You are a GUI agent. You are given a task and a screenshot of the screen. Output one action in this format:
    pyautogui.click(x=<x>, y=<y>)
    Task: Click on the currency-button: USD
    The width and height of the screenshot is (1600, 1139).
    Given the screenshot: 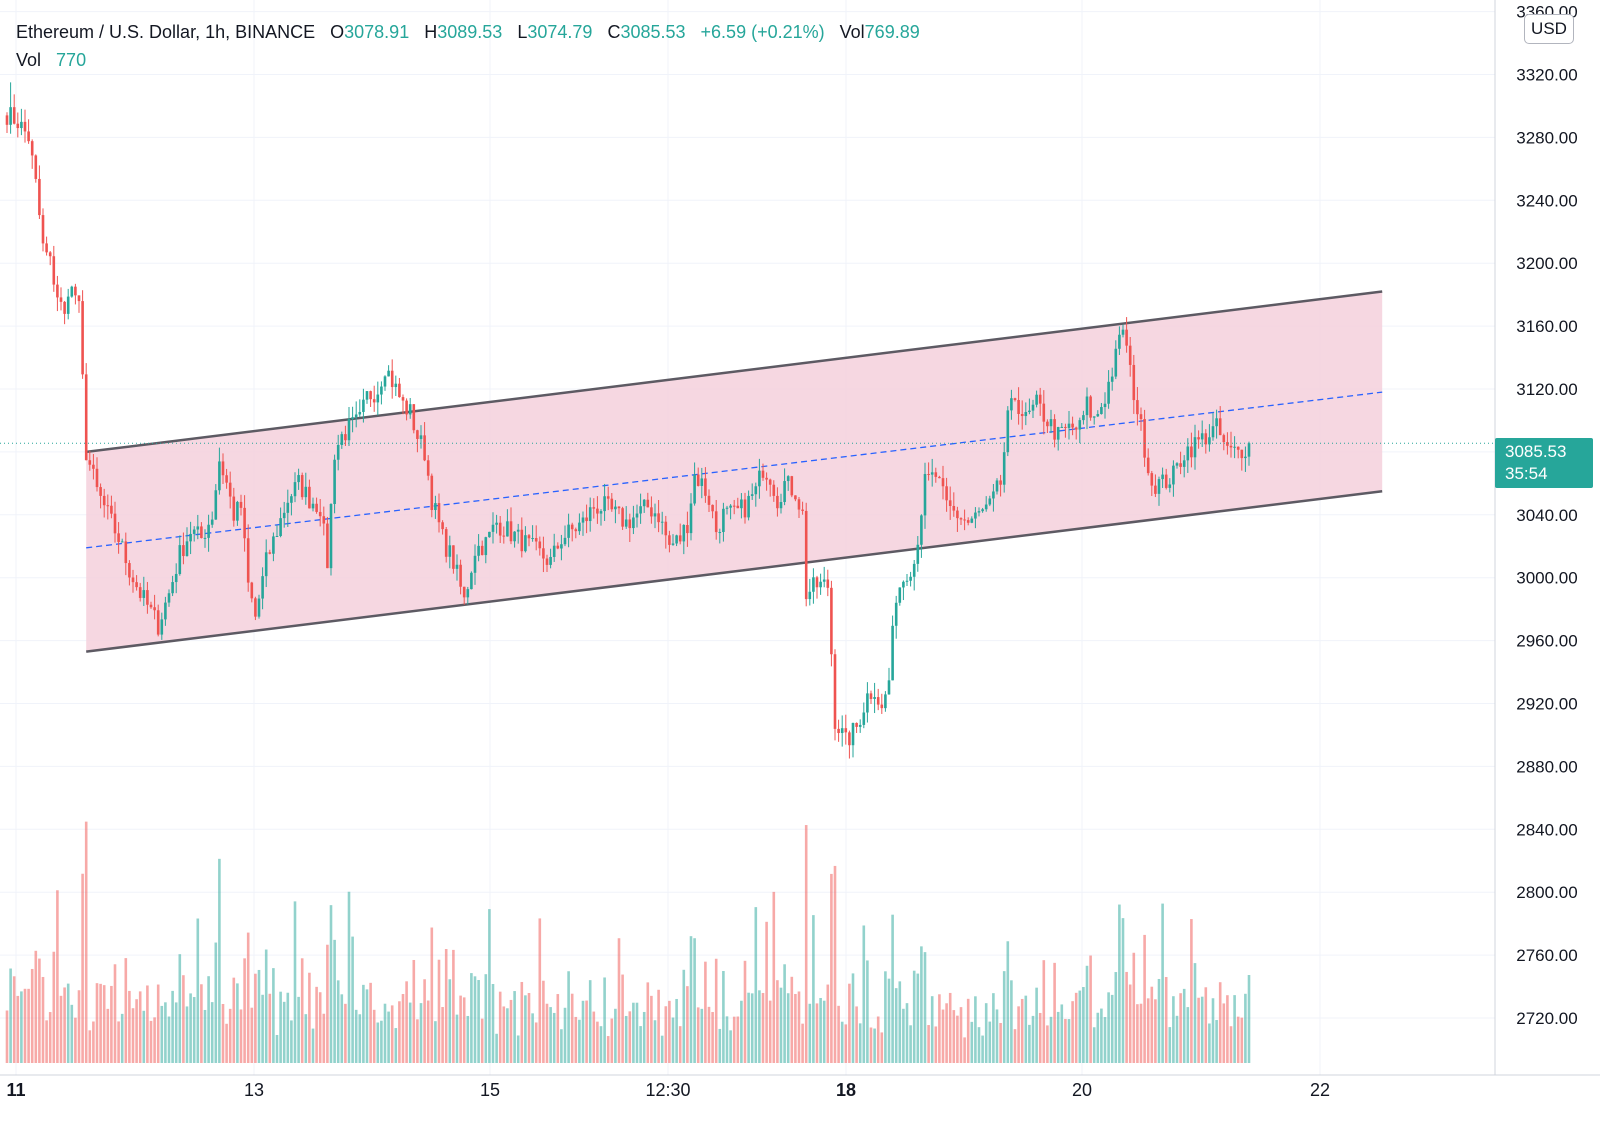 What is the action you would take?
    pyautogui.click(x=1549, y=29)
    